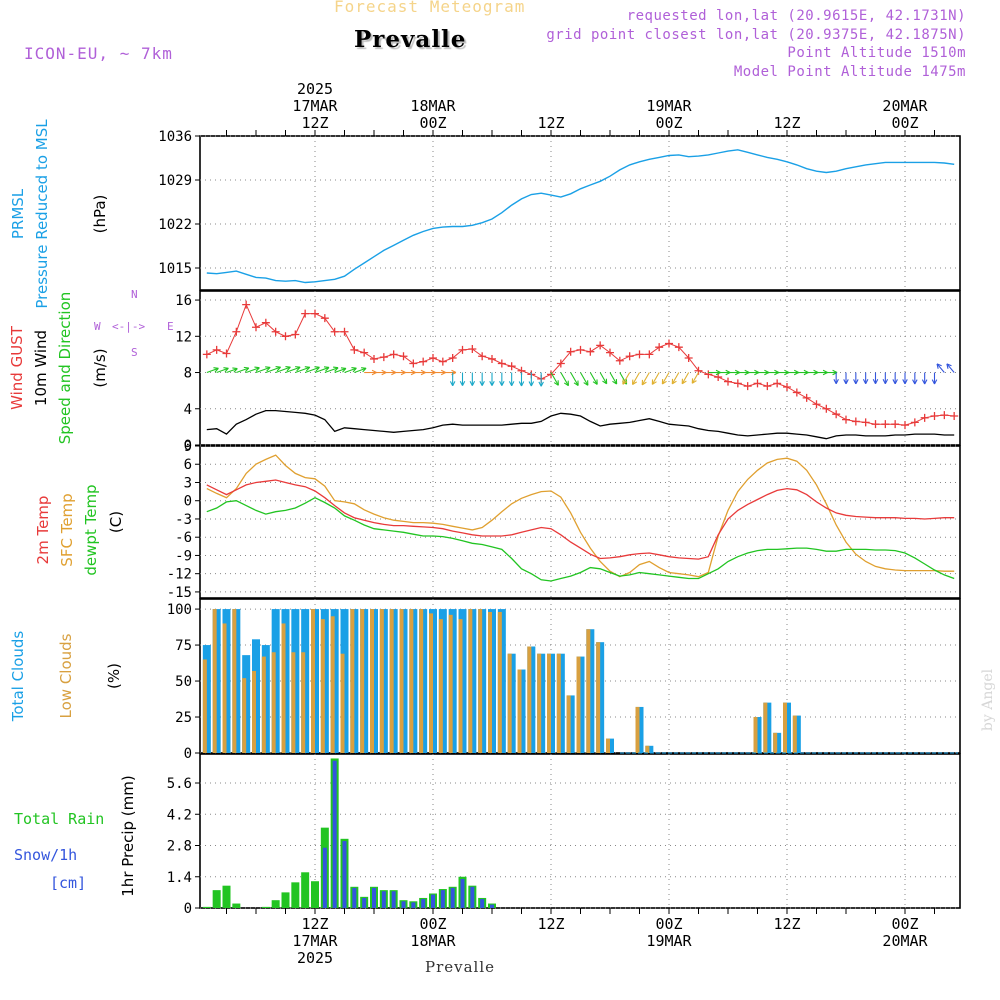 The image size is (1000, 1000). I want to click on time-label: 12Z, so click(786, 123).